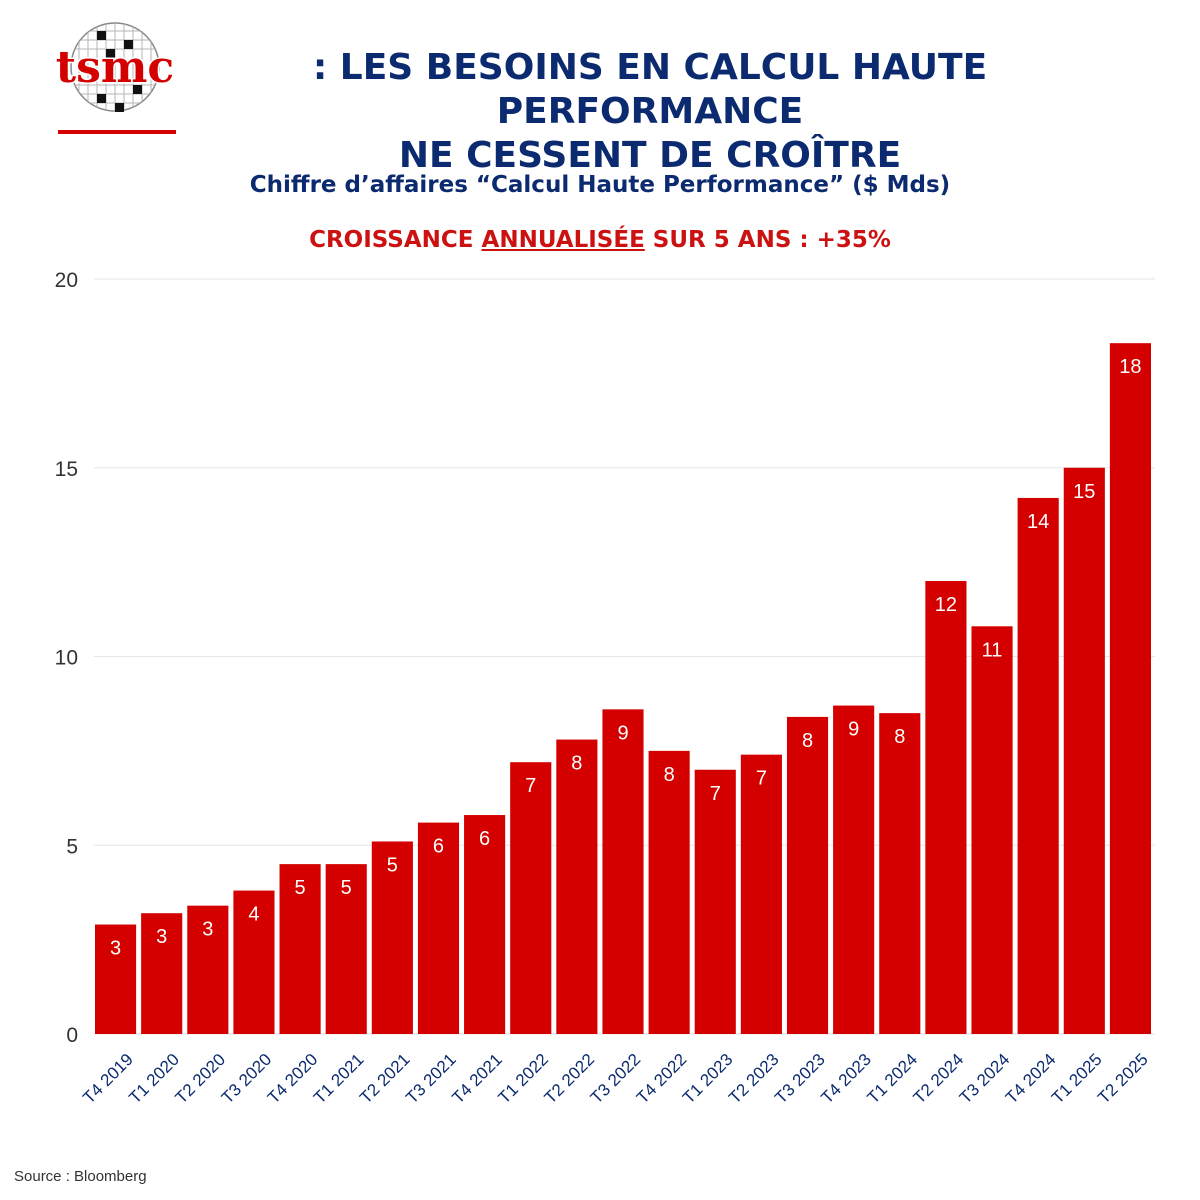 The height and width of the screenshot is (1200, 1200). I want to click on growth-part-1: CROISSANCE, so click(395, 240).